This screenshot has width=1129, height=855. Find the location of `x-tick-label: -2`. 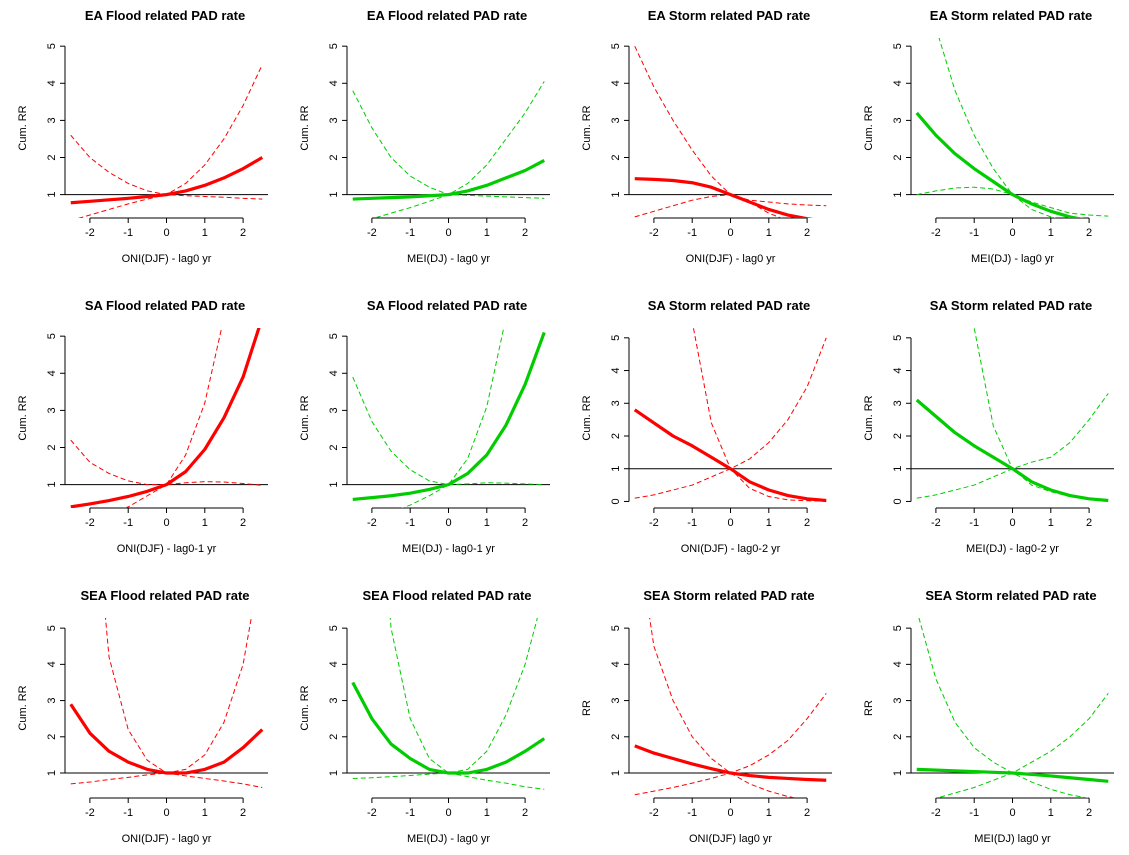

x-tick-label: -2 is located at coordinates (372, 233).